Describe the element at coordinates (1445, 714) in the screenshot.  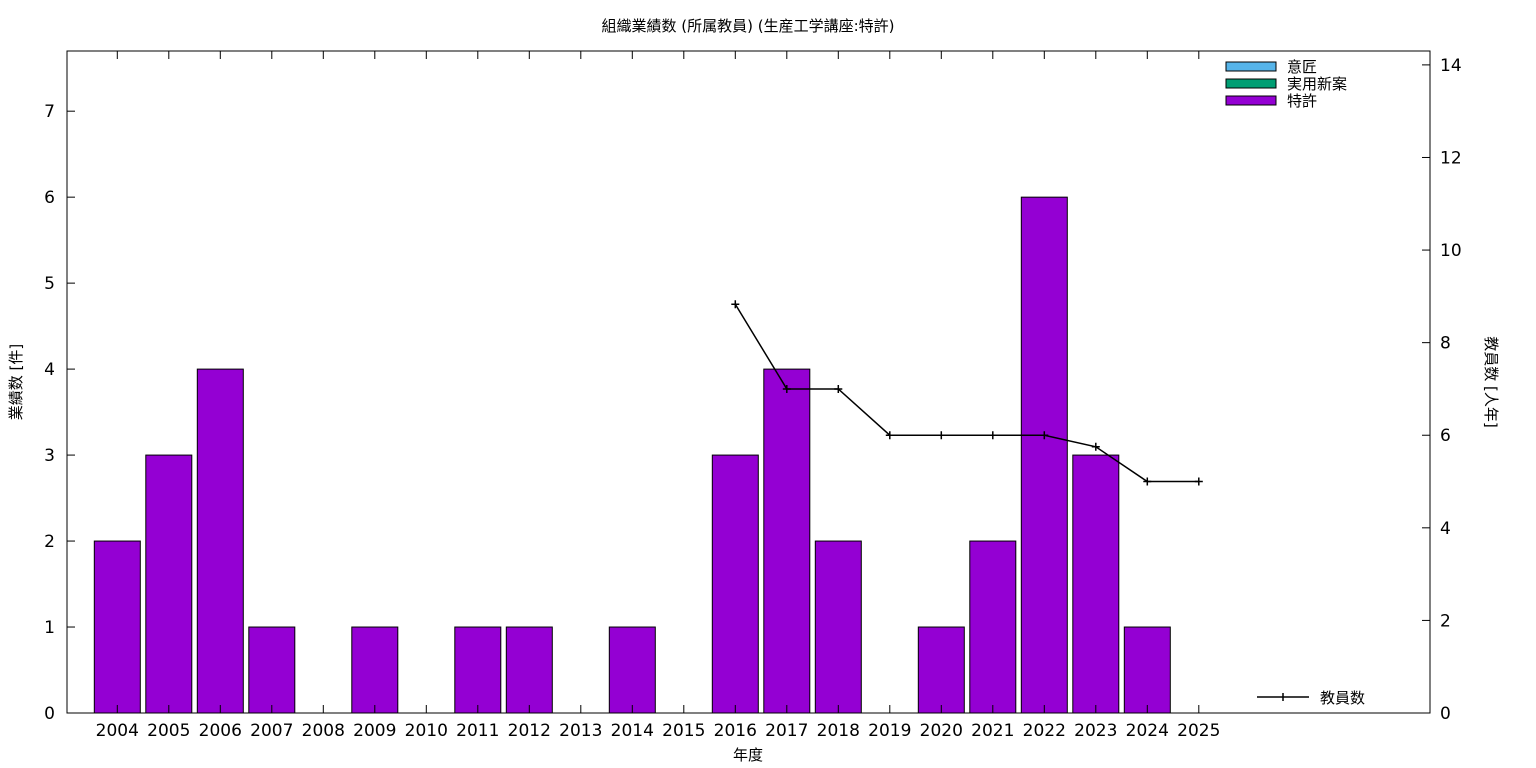
I see `y2-tick-label: 0` at that location.